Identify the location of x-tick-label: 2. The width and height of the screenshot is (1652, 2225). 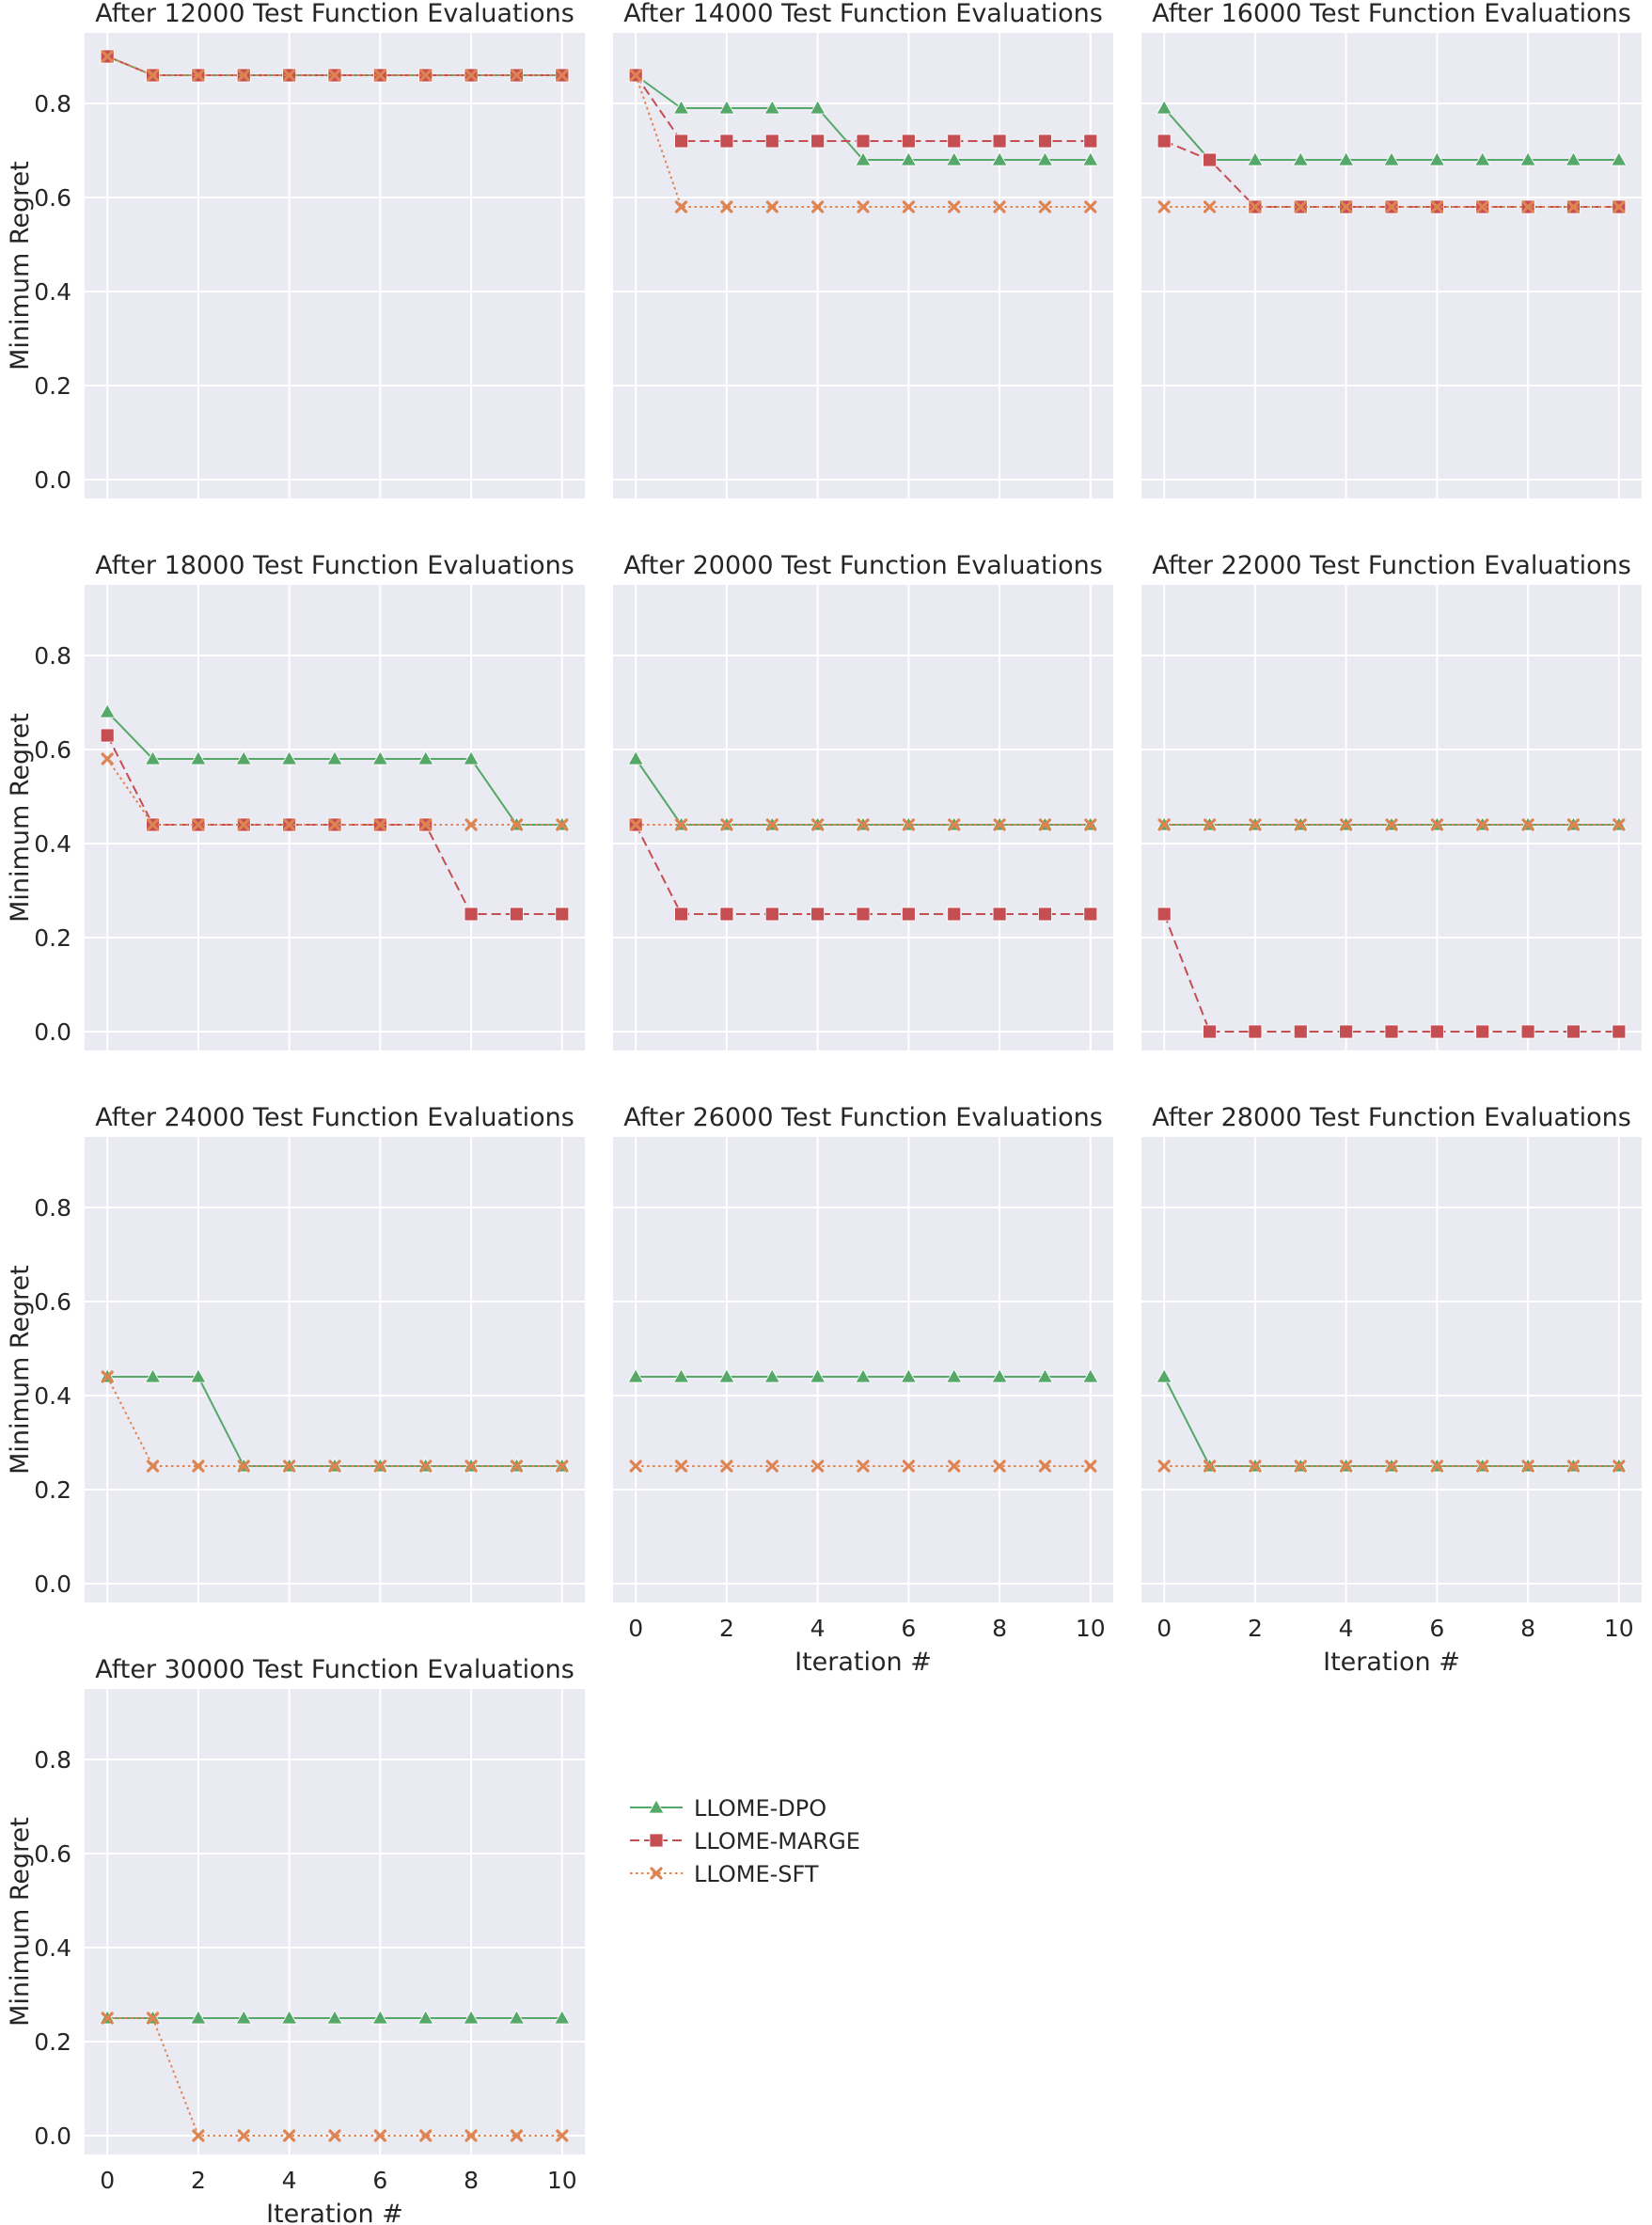
(1255, 1628).